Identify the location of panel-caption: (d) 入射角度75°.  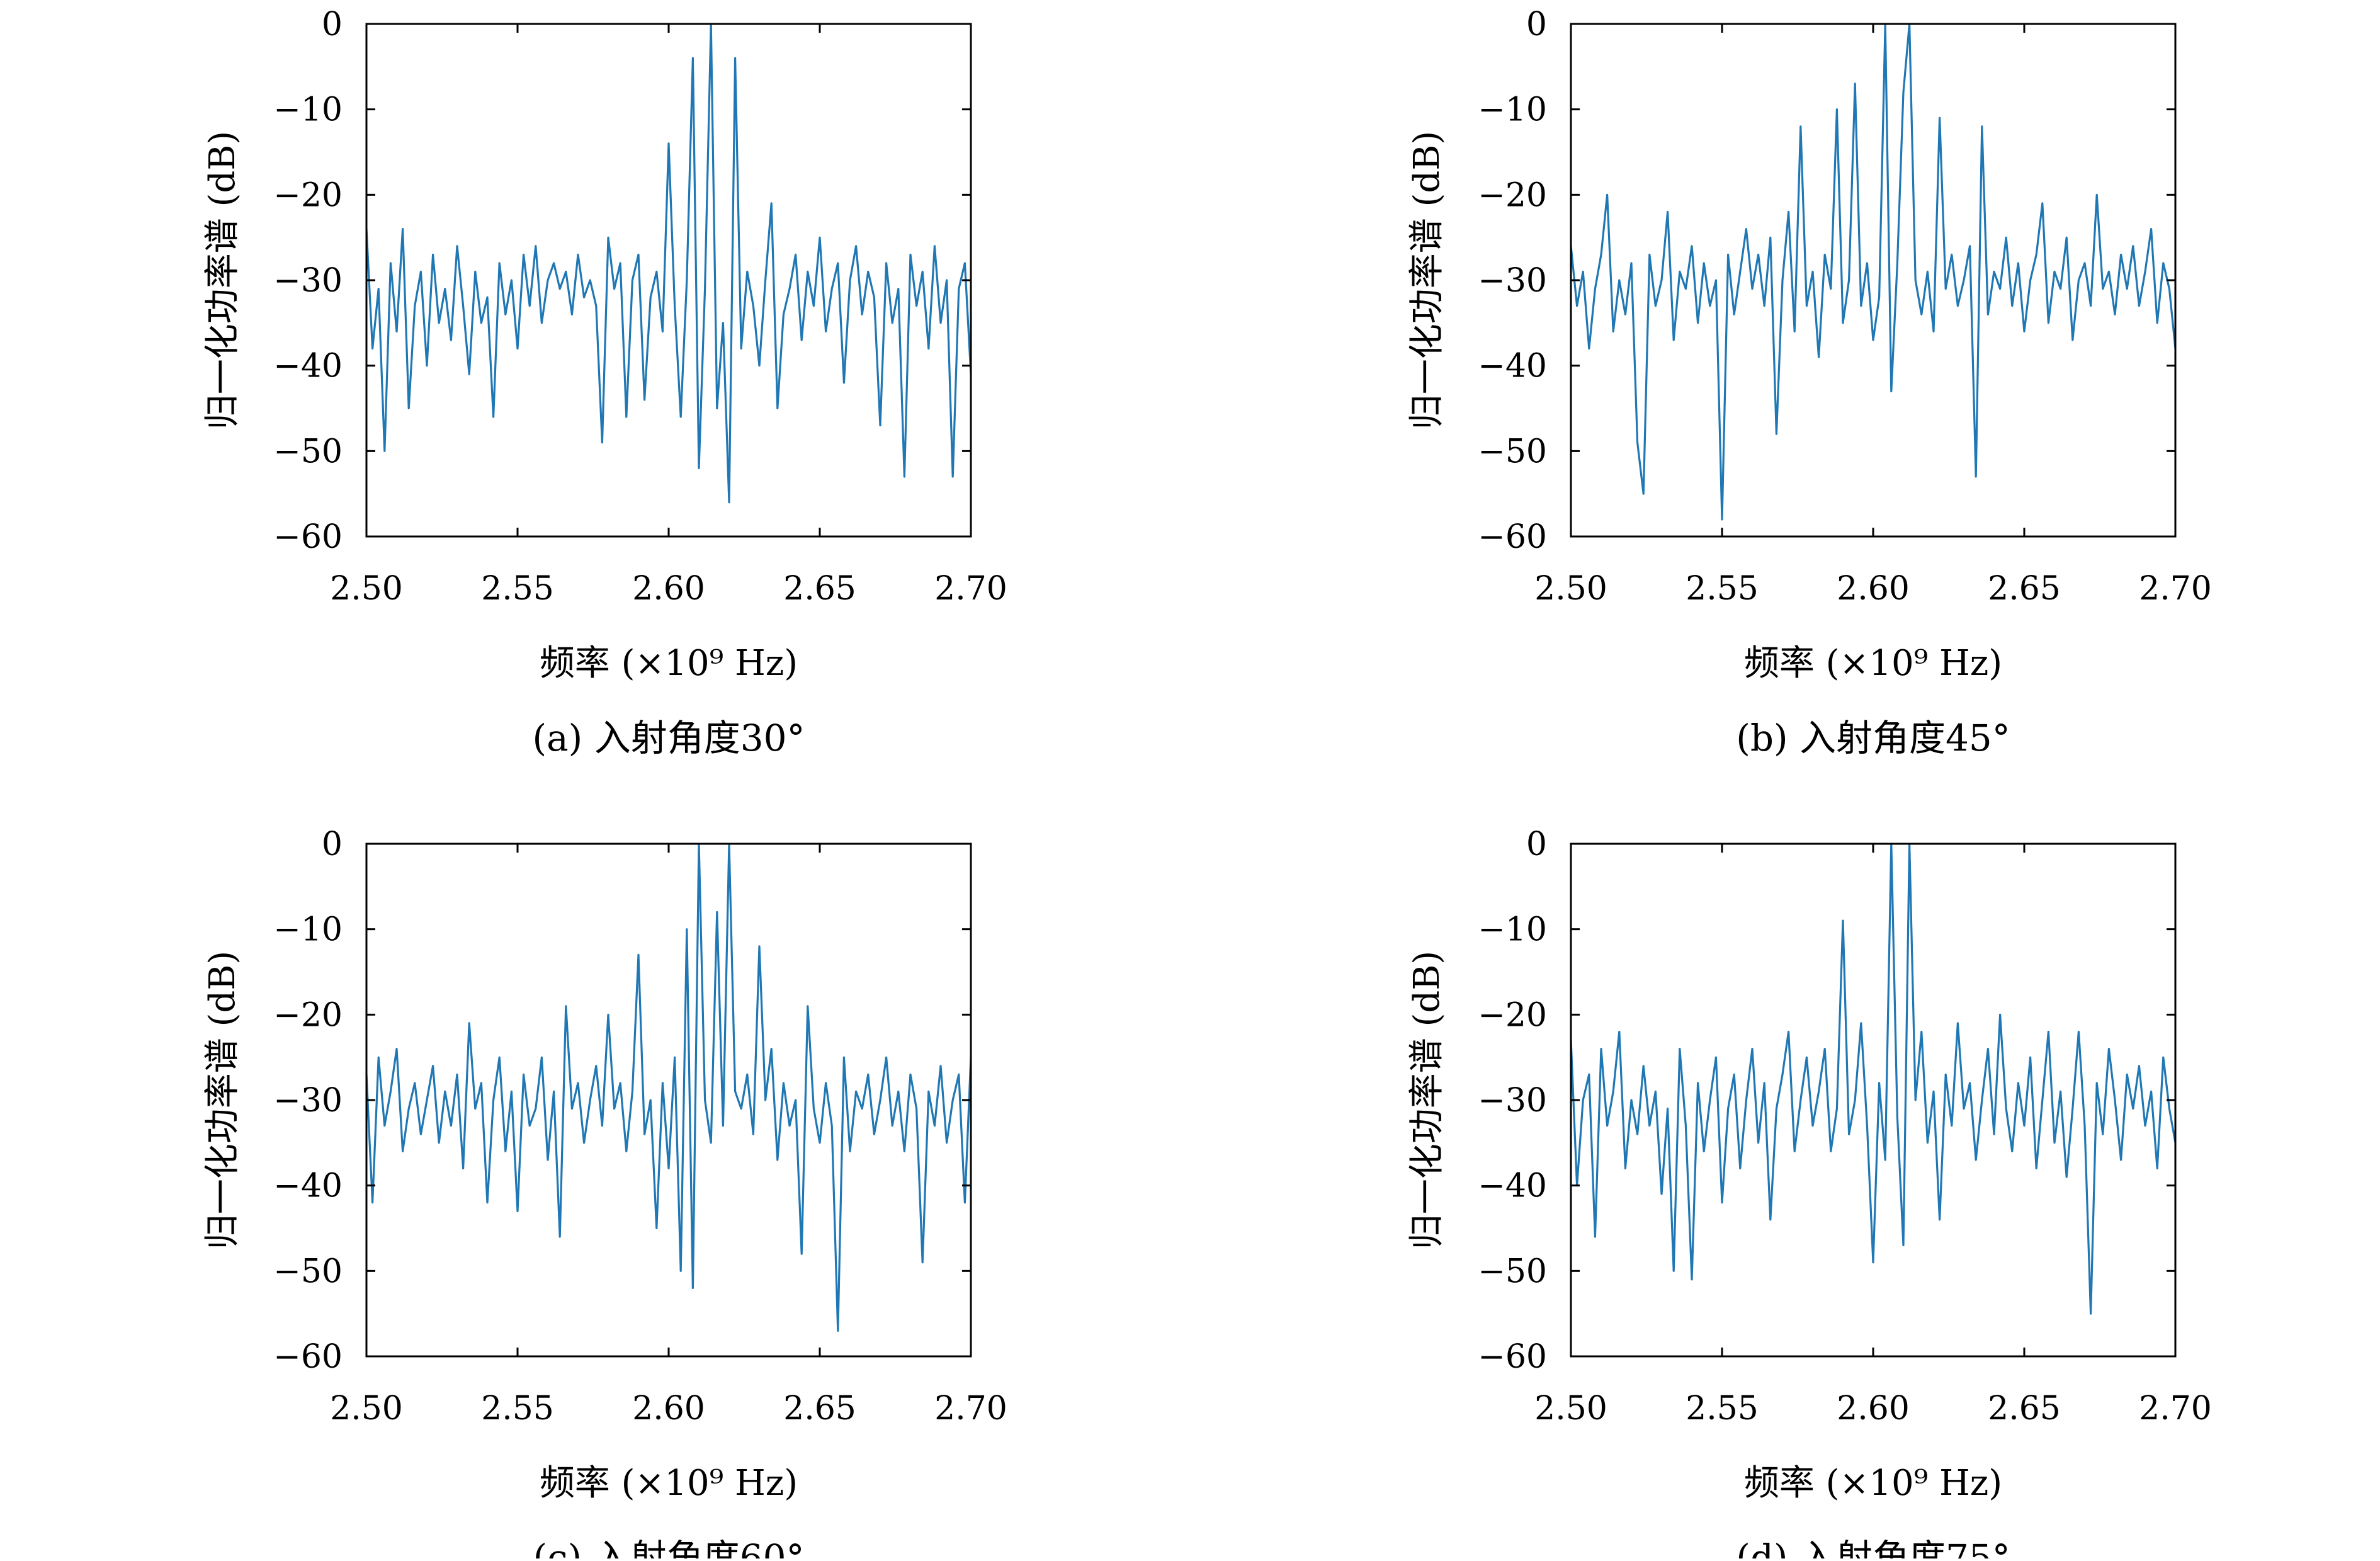
(1873, 1547).